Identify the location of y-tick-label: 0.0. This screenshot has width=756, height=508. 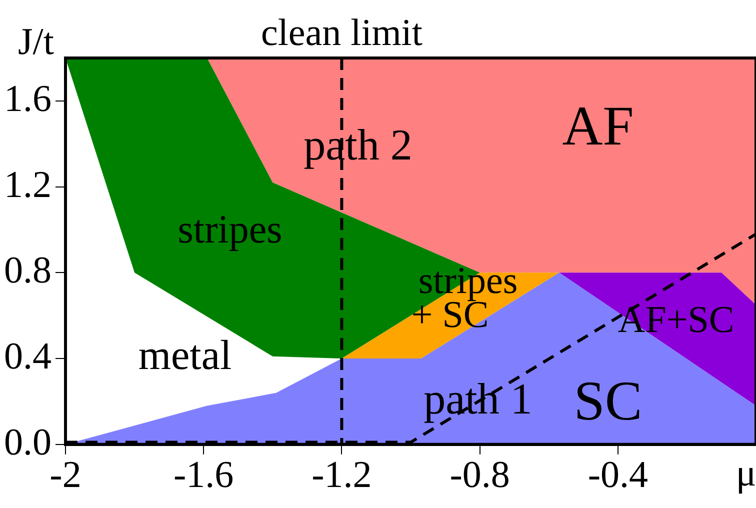
(28, 442).